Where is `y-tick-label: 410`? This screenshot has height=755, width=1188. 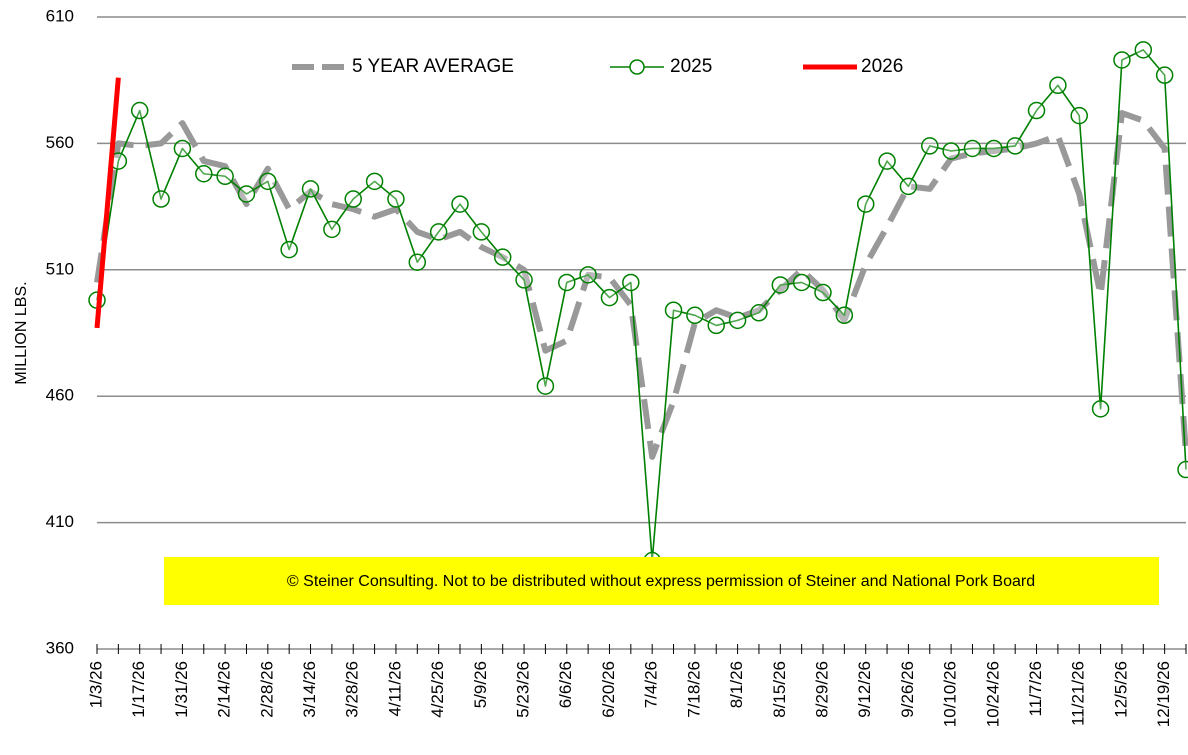
y-tick-label: 410 is located at coordinates (60, 521).